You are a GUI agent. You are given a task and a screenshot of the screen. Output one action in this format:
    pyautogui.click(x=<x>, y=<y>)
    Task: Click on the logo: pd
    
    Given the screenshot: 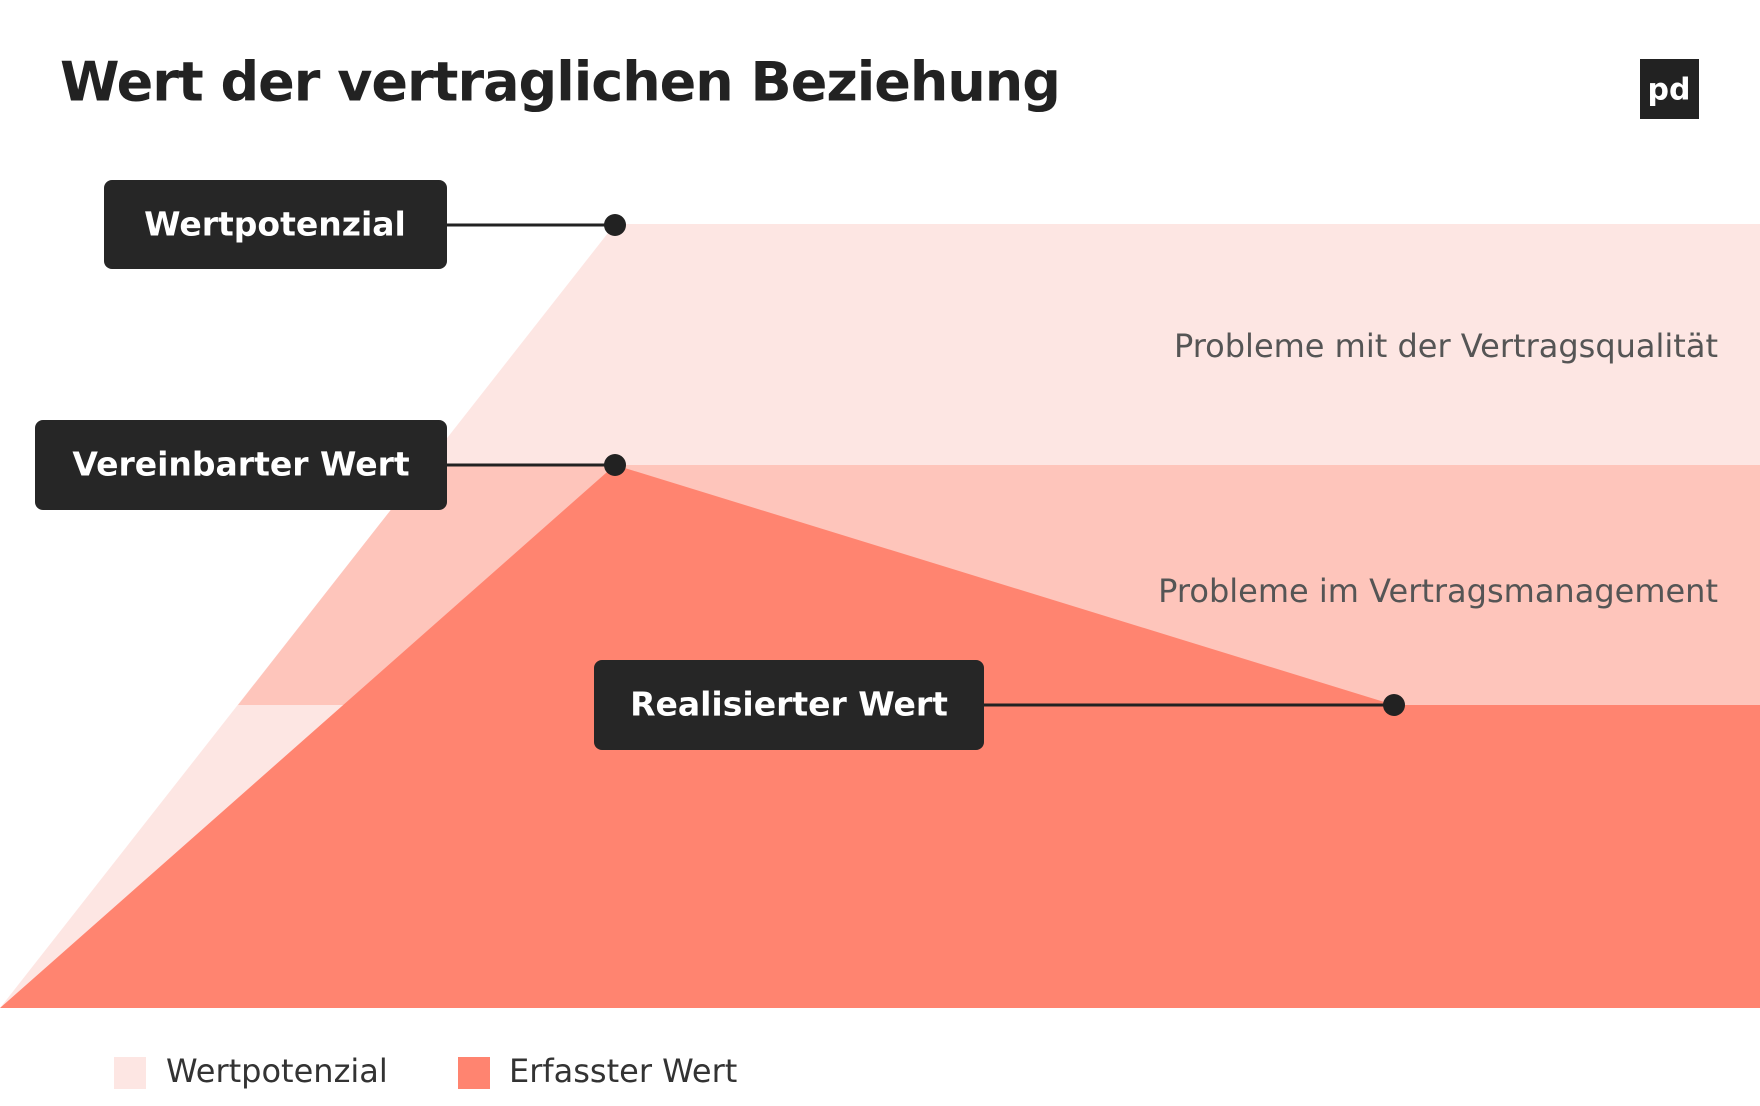 What is the action you would take?
    pyautogui.click(x=1669, y=89)
    